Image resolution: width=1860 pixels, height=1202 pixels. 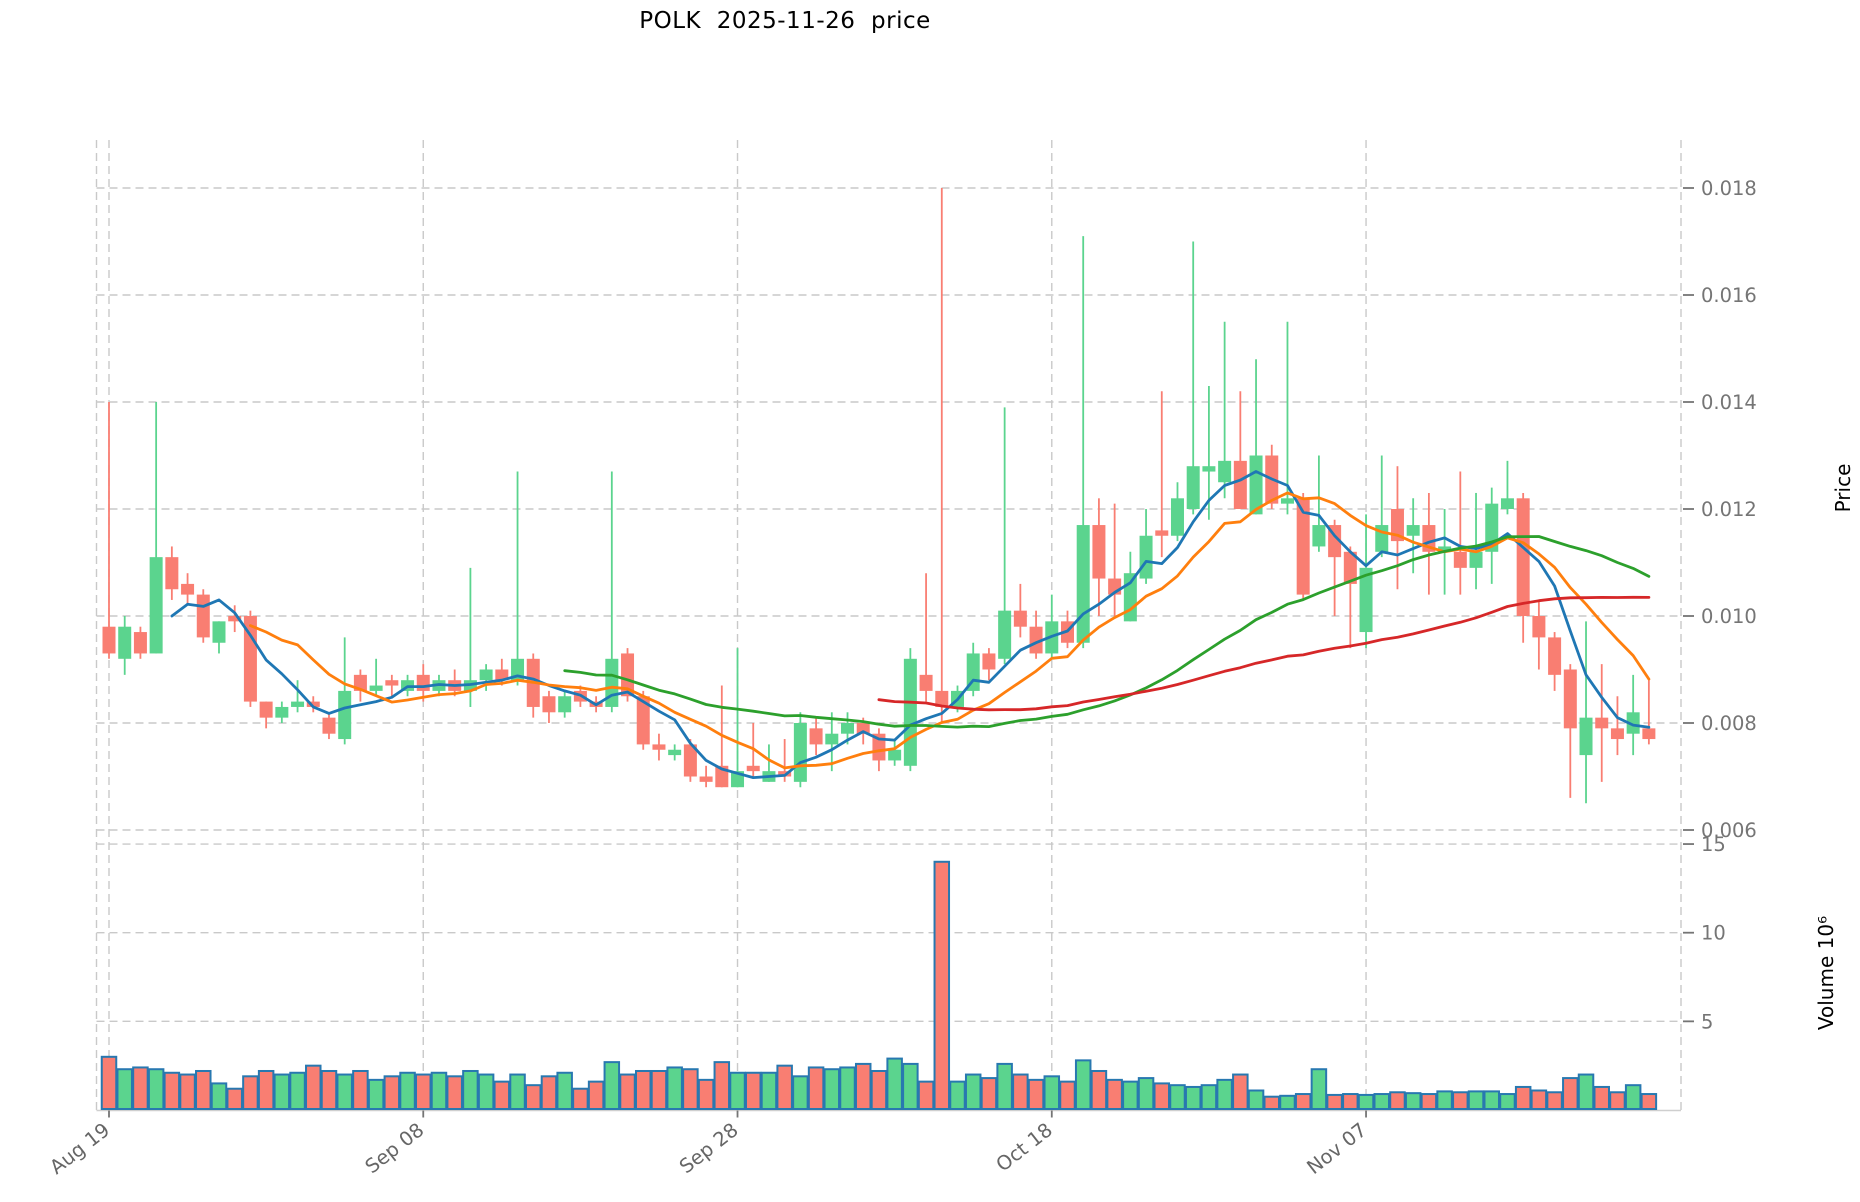 What do you see at coordinates (395, 1148) in the screenshot?
I see `x-tick-label: Sep 08` at bounding box center [395, 1148].